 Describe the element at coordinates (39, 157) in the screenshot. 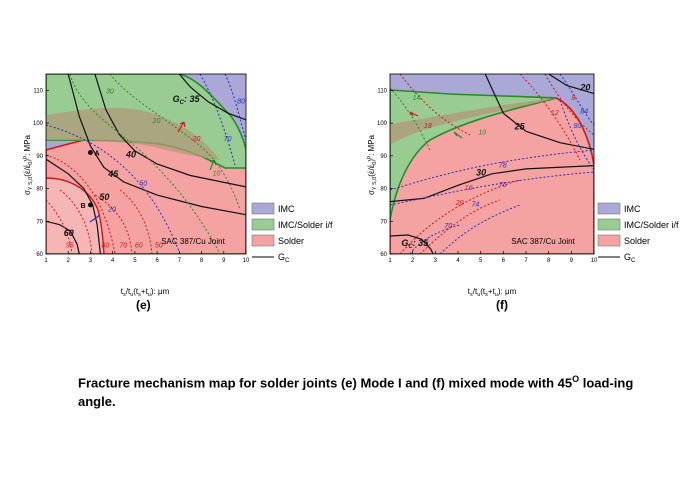

I see `y-tick-label: 90` at that location.